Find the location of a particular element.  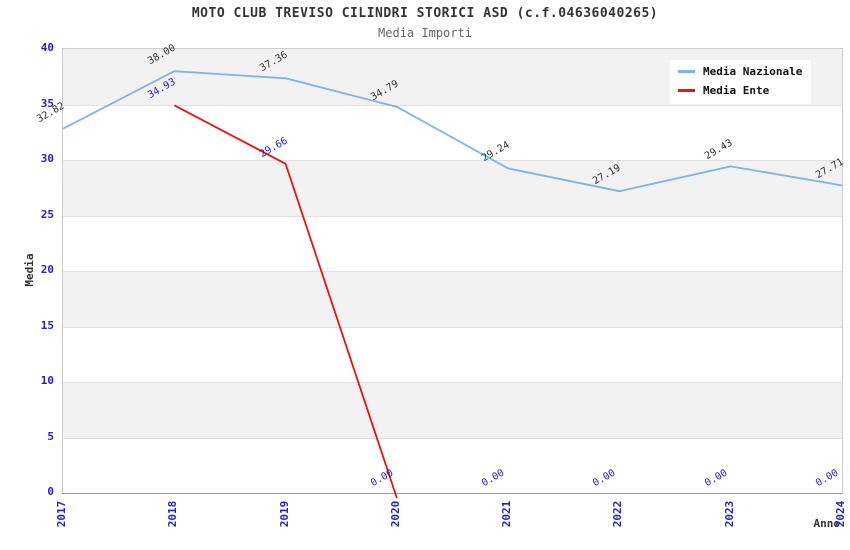

x-tick-label-2021: 2021 is located at coordinates (507, 514).